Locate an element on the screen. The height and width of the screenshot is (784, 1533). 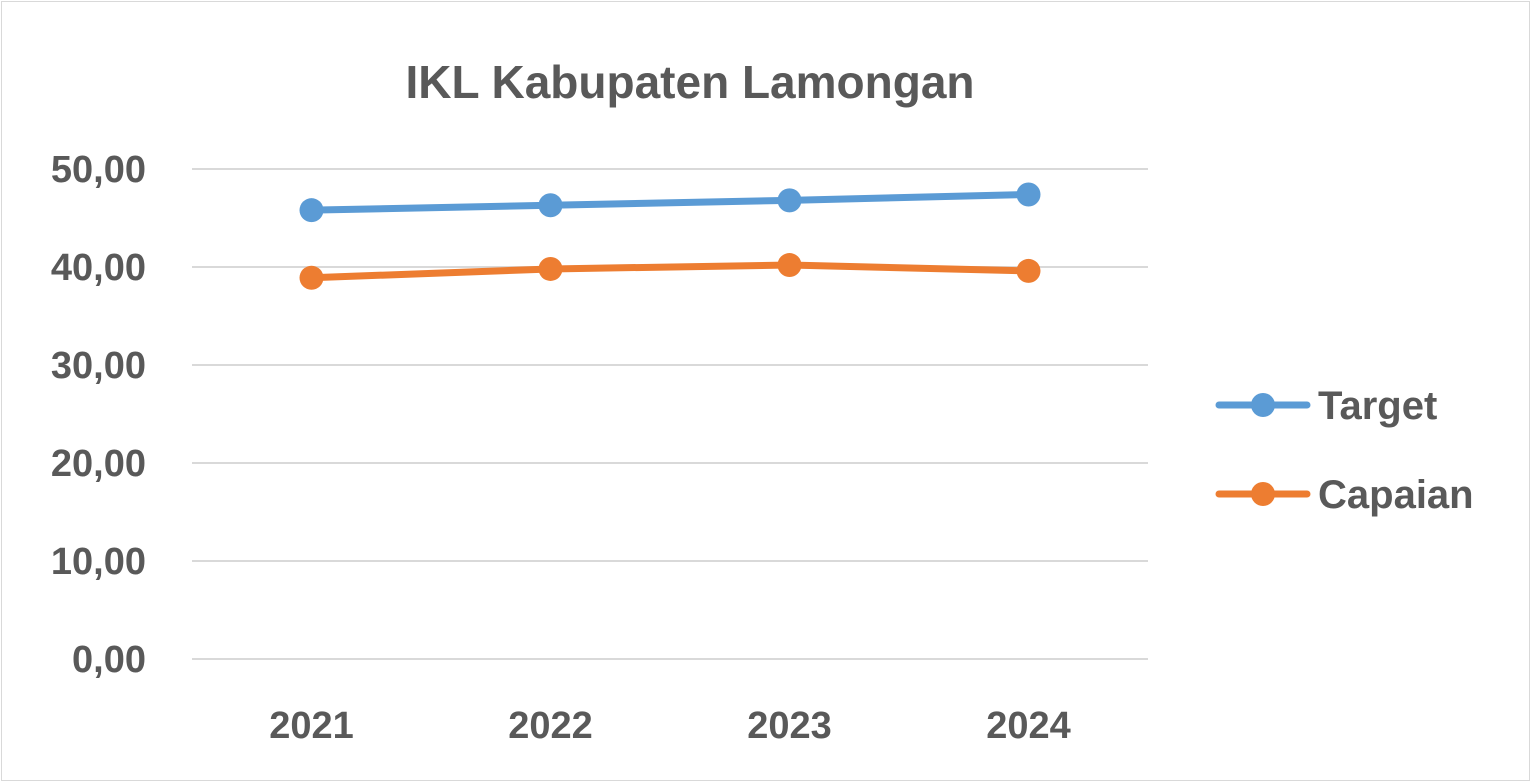
legend-label-target: Target is located at coordinates (1377, 406).